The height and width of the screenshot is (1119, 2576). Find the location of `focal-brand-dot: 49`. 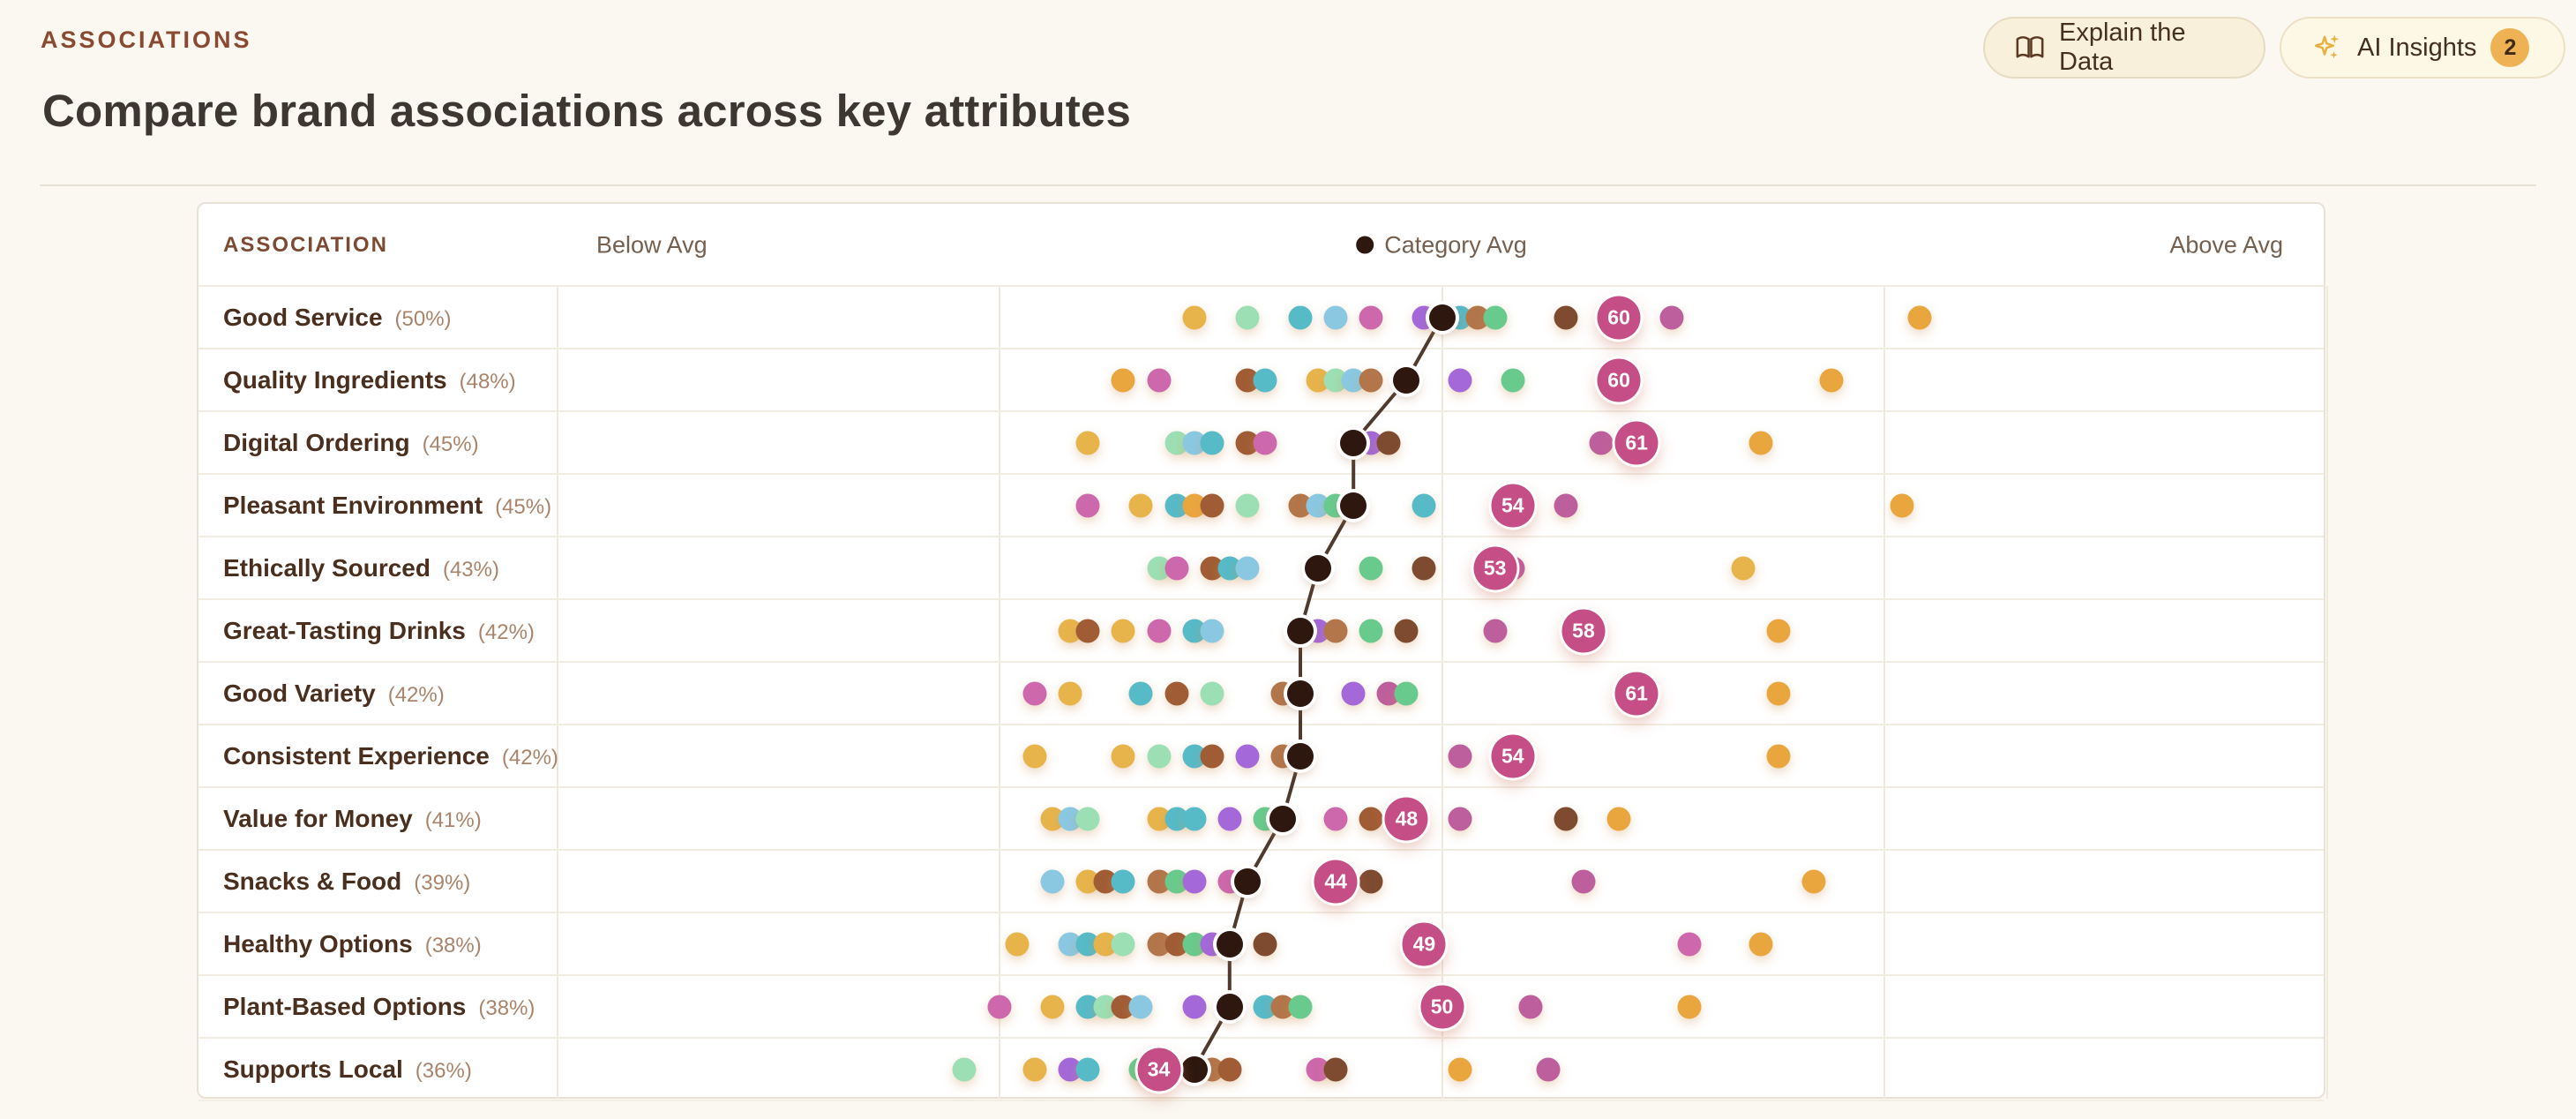

focal-brand-dot: 49 is located at coordinates (1424, 943).